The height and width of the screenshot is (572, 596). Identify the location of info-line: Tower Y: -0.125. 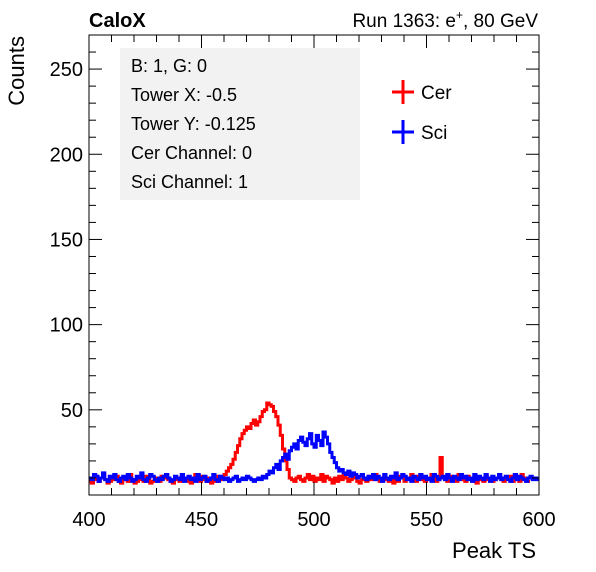
(193, 124).